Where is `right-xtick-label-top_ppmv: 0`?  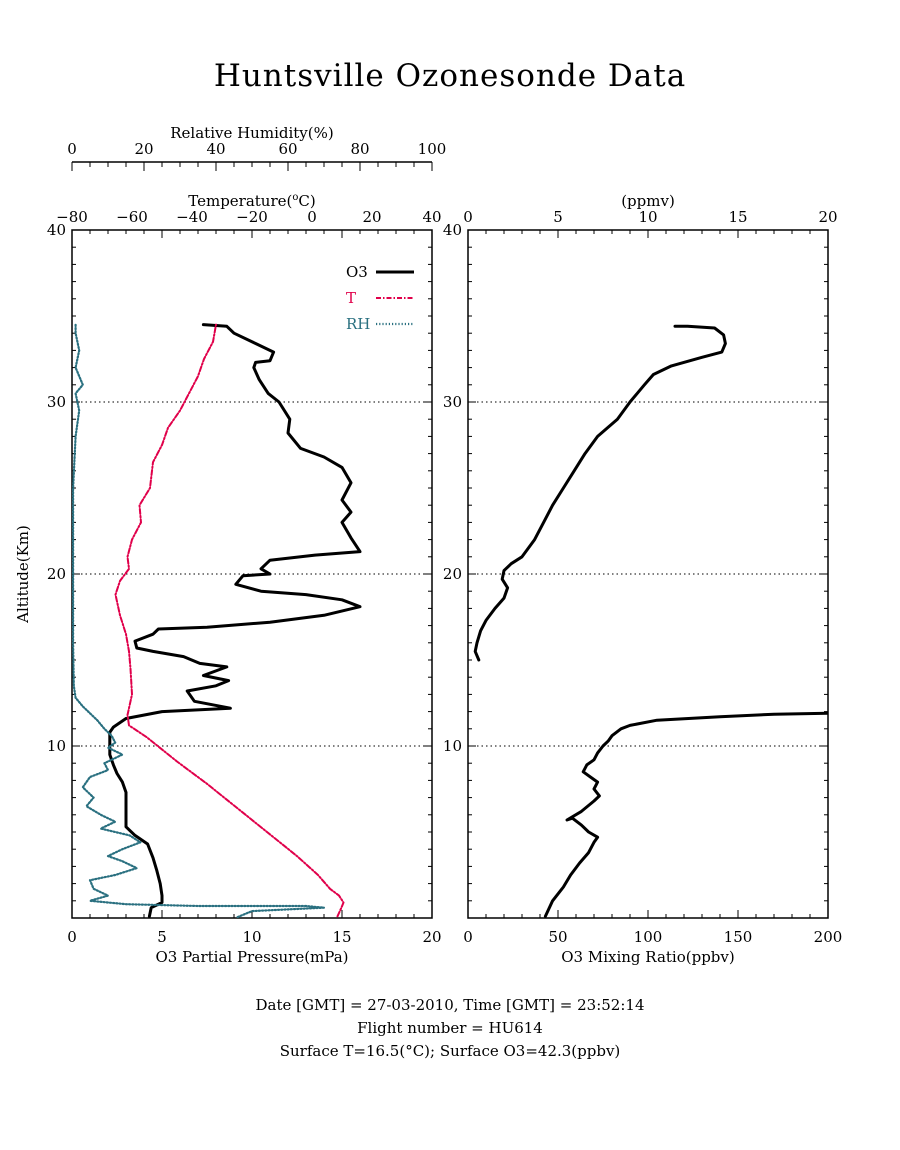 right-xtick-label-top_ppmv: 0 is located at coordinates (468, 217).